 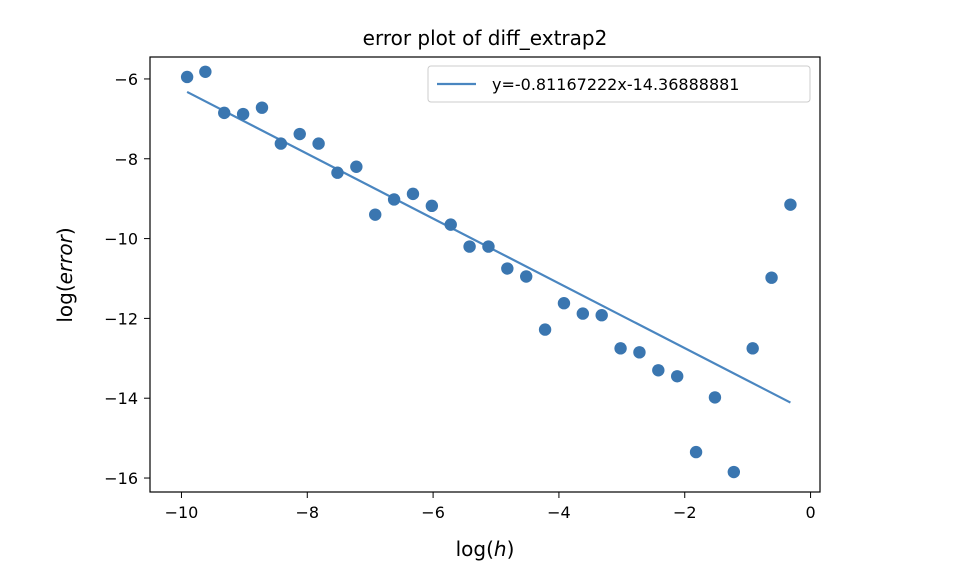 I want to click on x-axis: −10 −8 −6 −4 −2 0, so click(x=490, y=507).